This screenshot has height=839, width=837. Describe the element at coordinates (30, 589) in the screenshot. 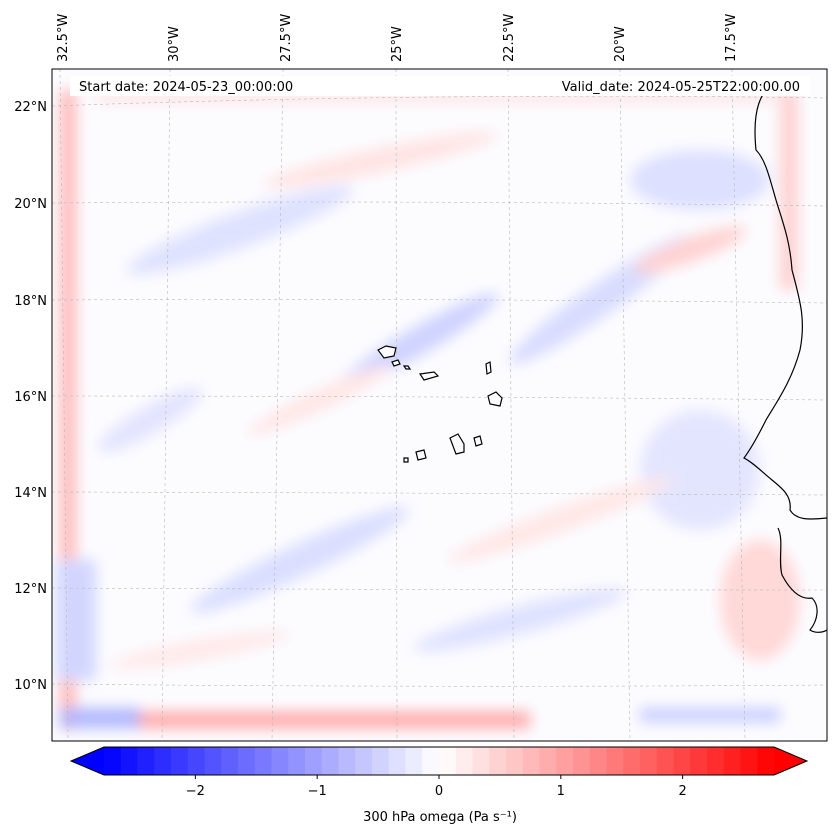

I see `lat-label: 12°N` at that location.